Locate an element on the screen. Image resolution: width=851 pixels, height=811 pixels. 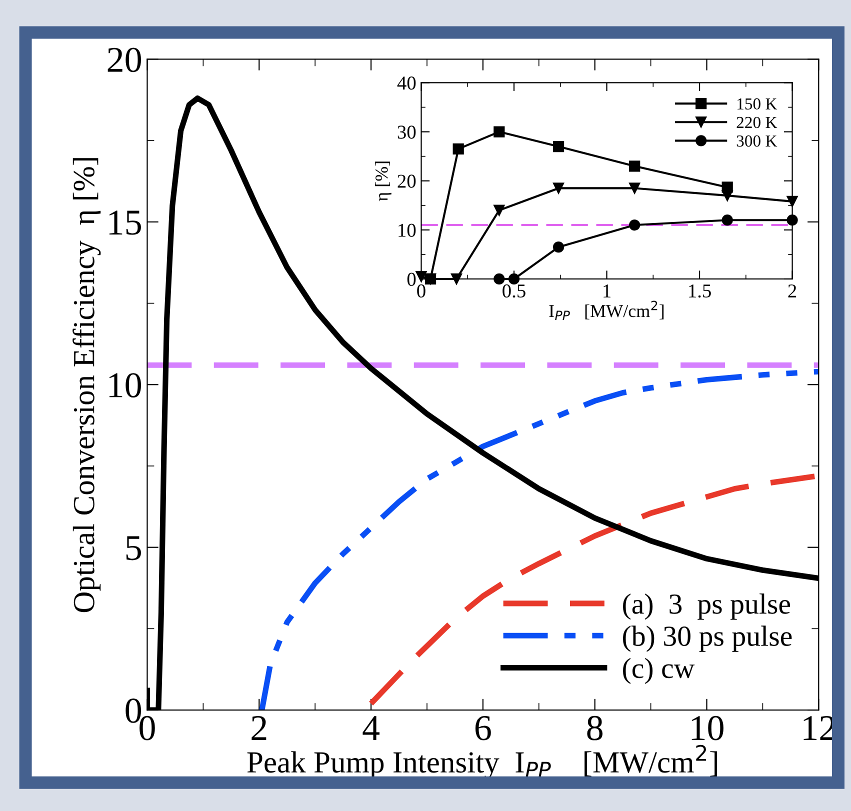
y-axis-title: Optical Conversion Efficiency η [%] is located at coordinates (86, 385).